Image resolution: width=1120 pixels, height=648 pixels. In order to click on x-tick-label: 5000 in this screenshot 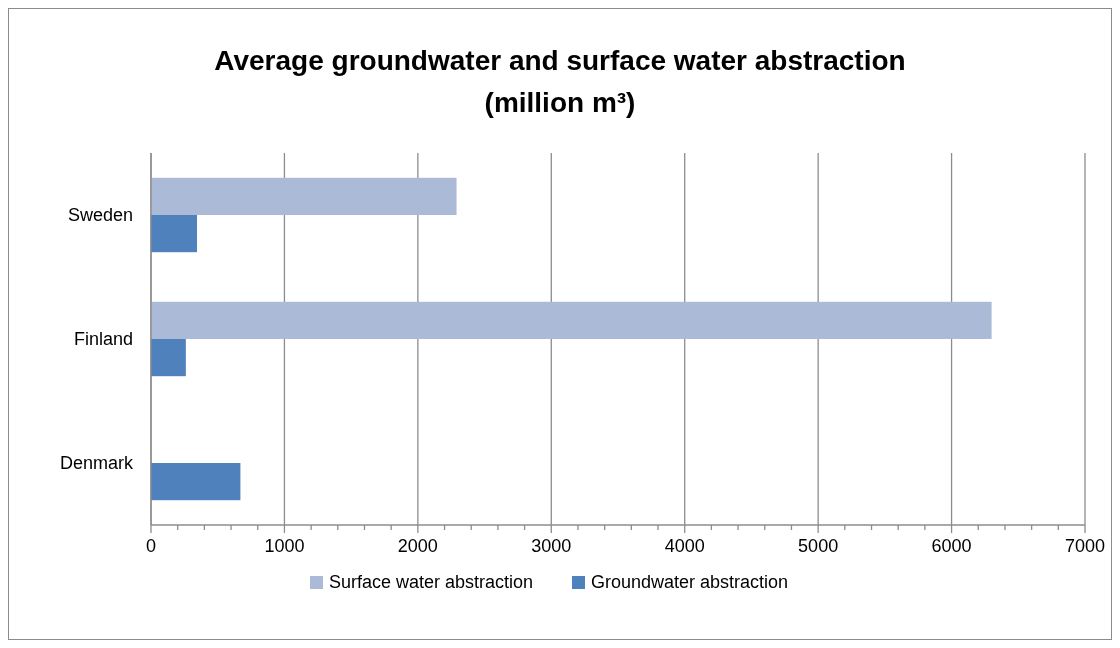, I will do `click(818, 546)`.